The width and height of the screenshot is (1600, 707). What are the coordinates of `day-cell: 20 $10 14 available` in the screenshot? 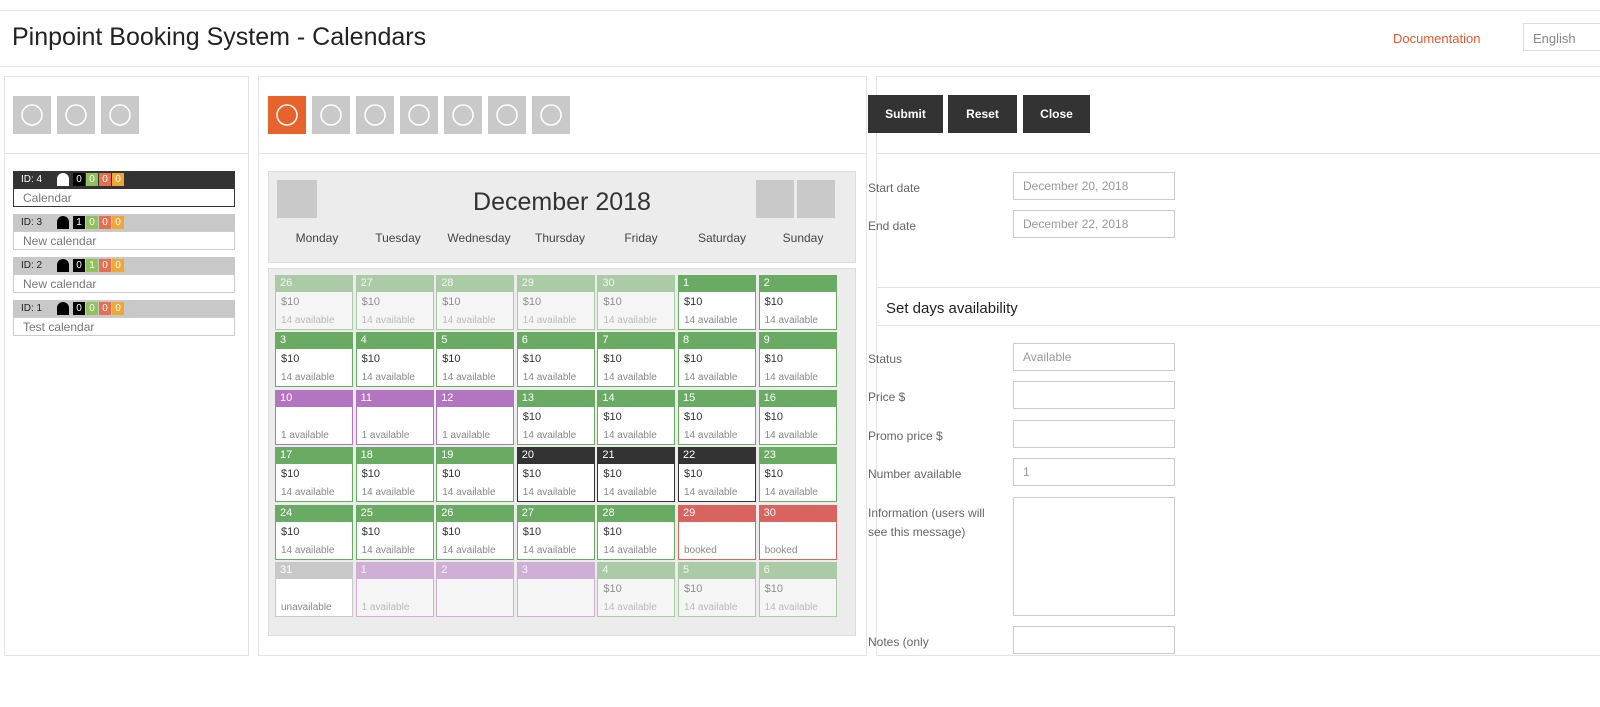 It's located at (555, 475).